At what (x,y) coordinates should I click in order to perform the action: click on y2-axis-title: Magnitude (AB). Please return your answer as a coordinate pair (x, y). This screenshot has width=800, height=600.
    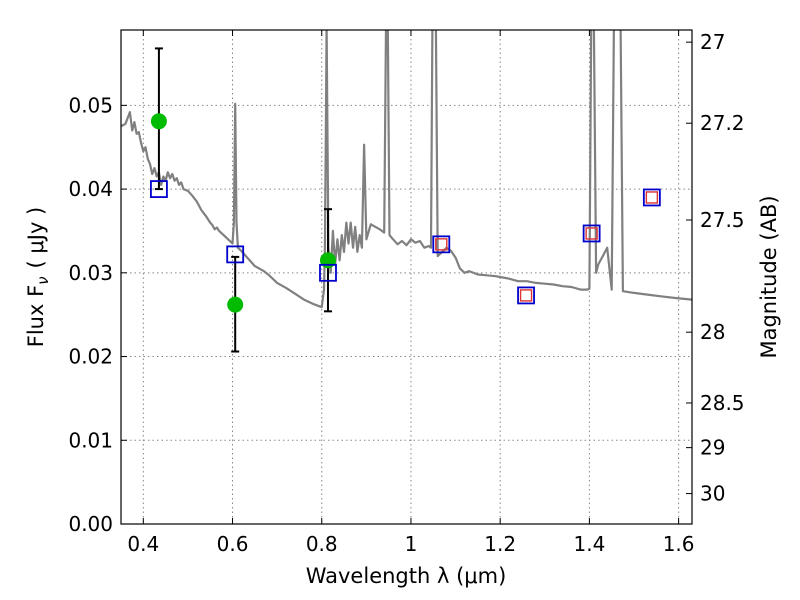
    Looking at the image, I should click on (769, 276).